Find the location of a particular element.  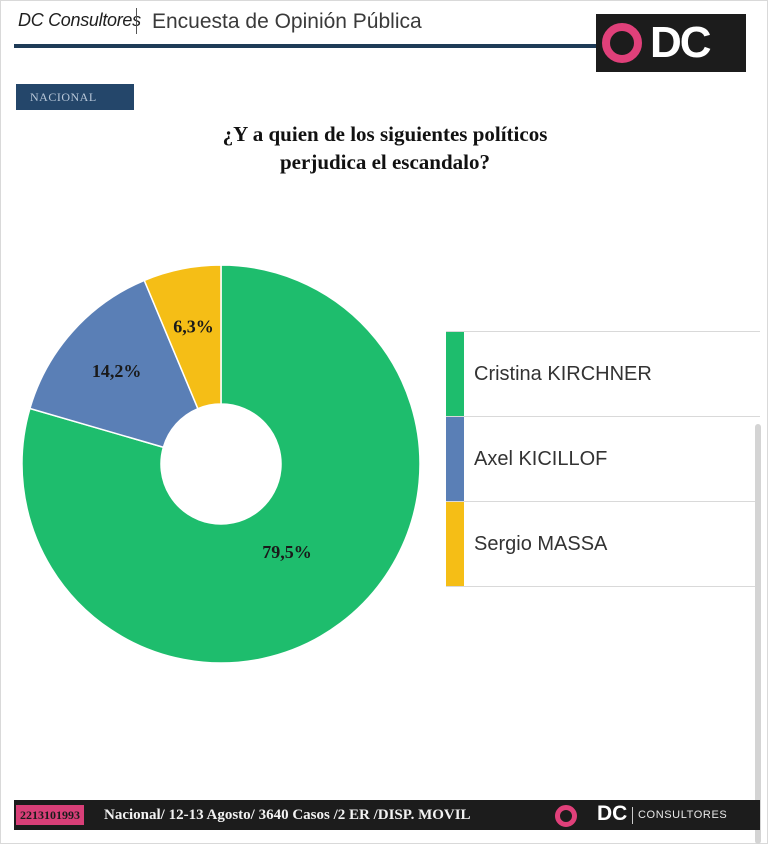

legend-item: Sergio MASSA is located at coordinates (603, 544).